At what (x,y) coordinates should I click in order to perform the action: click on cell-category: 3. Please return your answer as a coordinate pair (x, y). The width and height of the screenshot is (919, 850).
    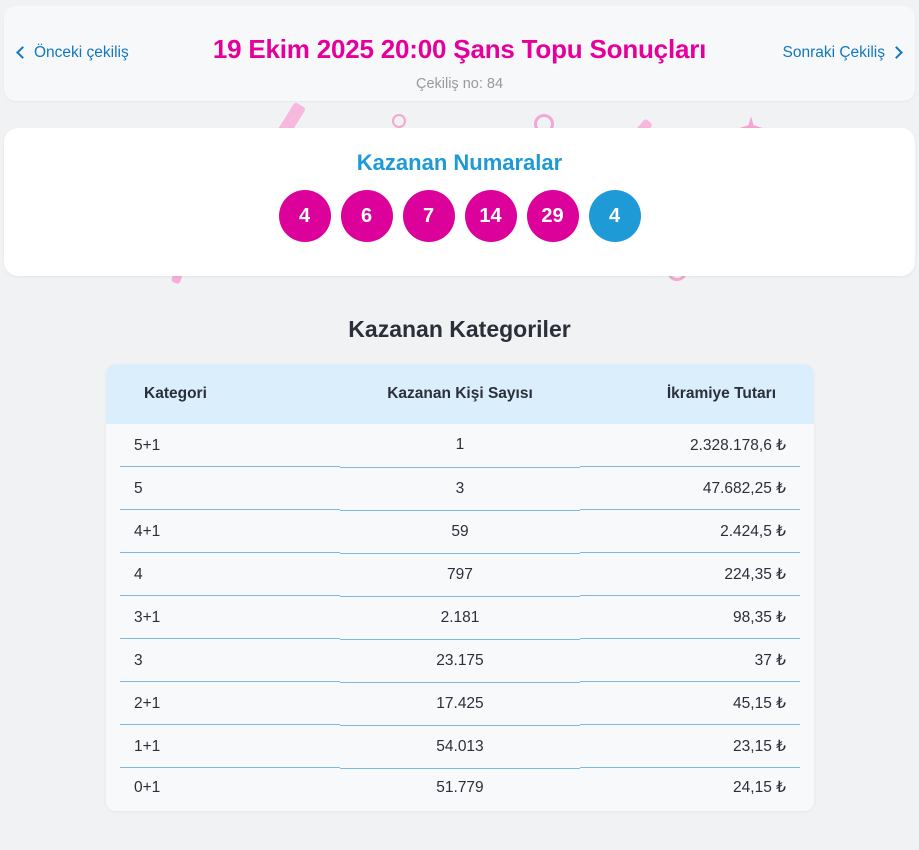
    Looking at the image, I should click on (223, 660).